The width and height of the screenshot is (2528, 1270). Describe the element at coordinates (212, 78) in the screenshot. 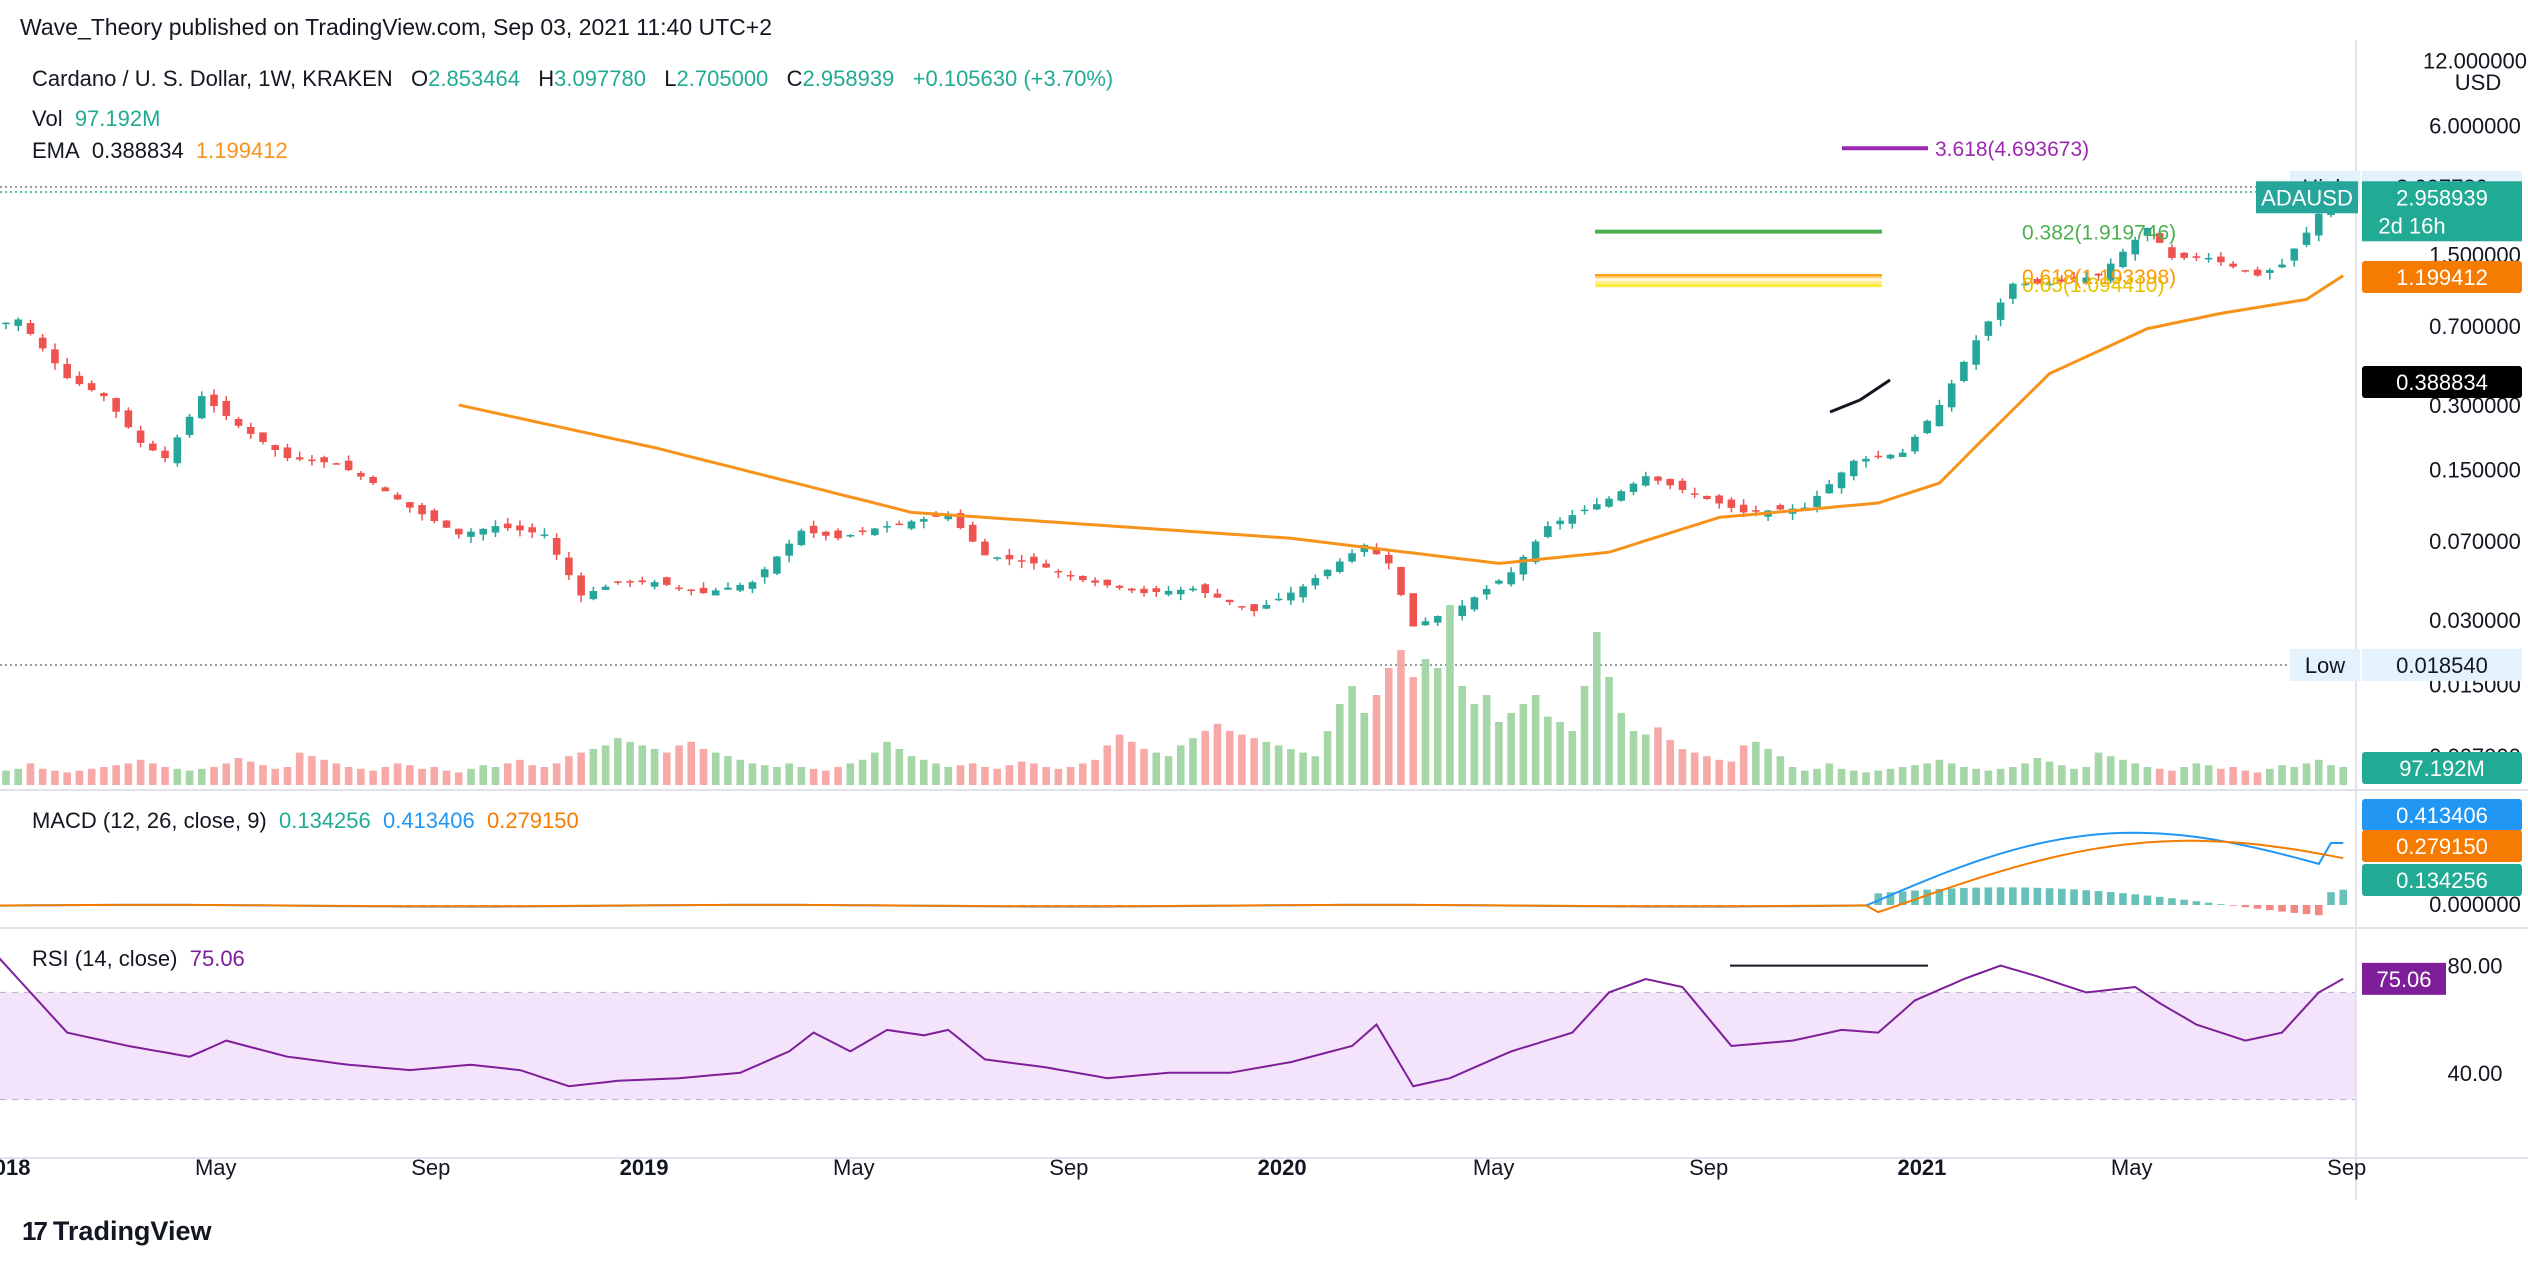

I see `symbol-title: Cardano / U. S. Dollar, 1W, KRAKEN` at that location.